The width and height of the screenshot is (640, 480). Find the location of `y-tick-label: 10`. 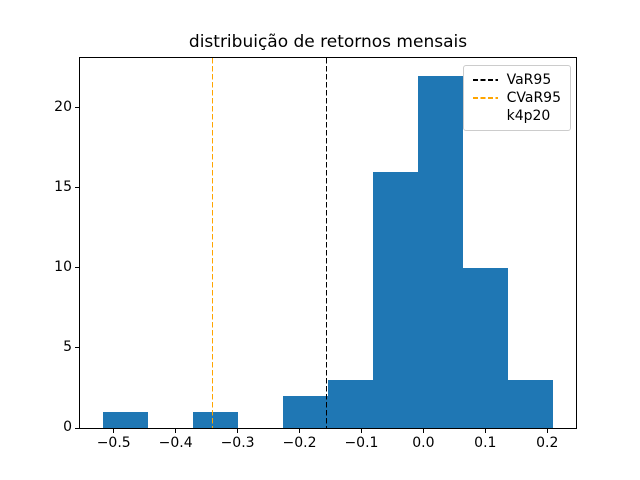

y-tick-label: 10 is located at coordinates (63, 266).